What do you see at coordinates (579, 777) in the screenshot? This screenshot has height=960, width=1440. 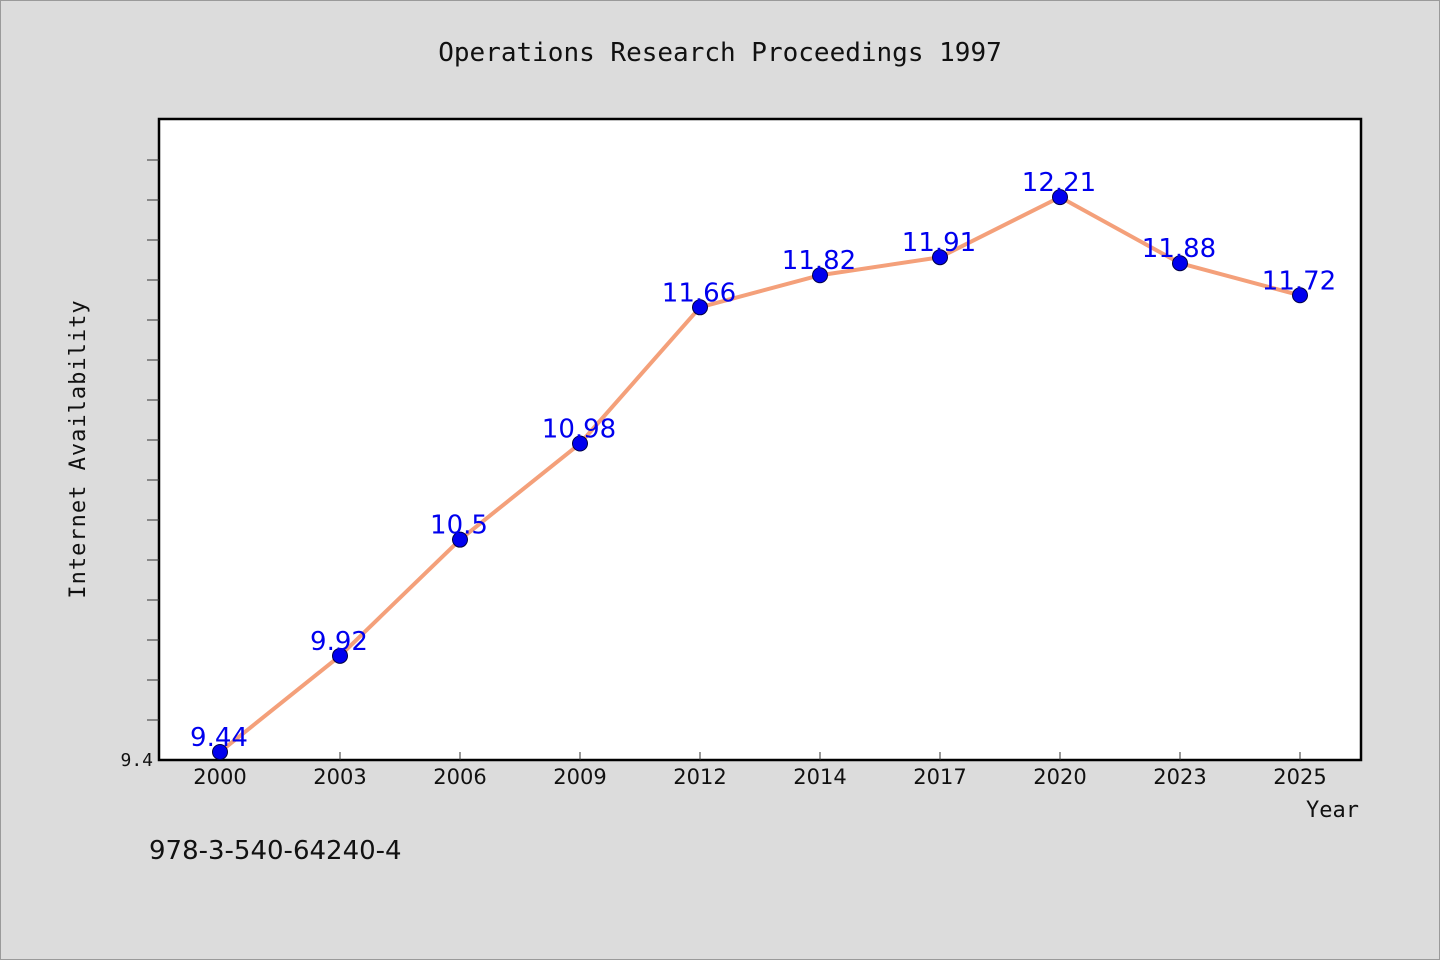 I see `x-tick-label: 2009` at bounding box center [579, 777].